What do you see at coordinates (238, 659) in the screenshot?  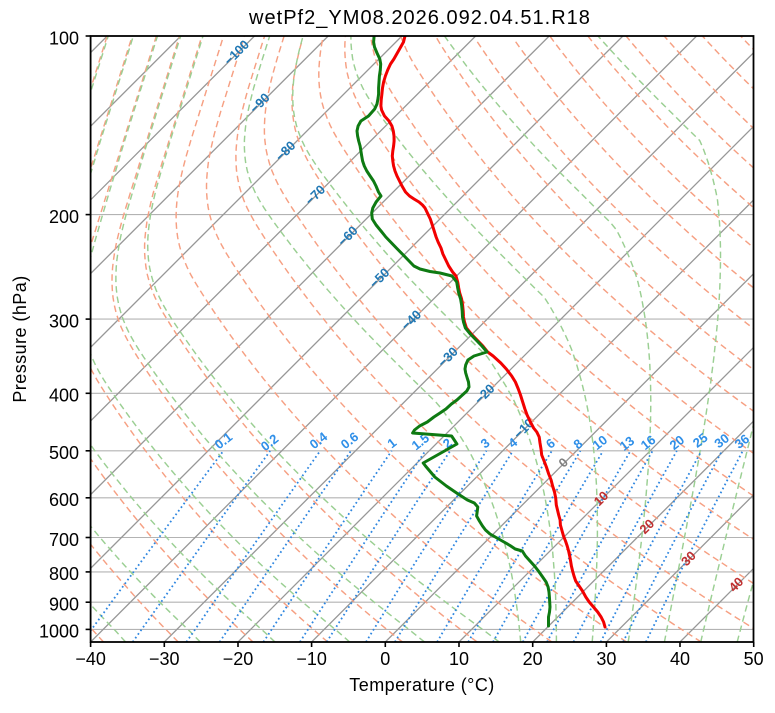 I see `svg-text: −20` at bounding box center [238, 659].